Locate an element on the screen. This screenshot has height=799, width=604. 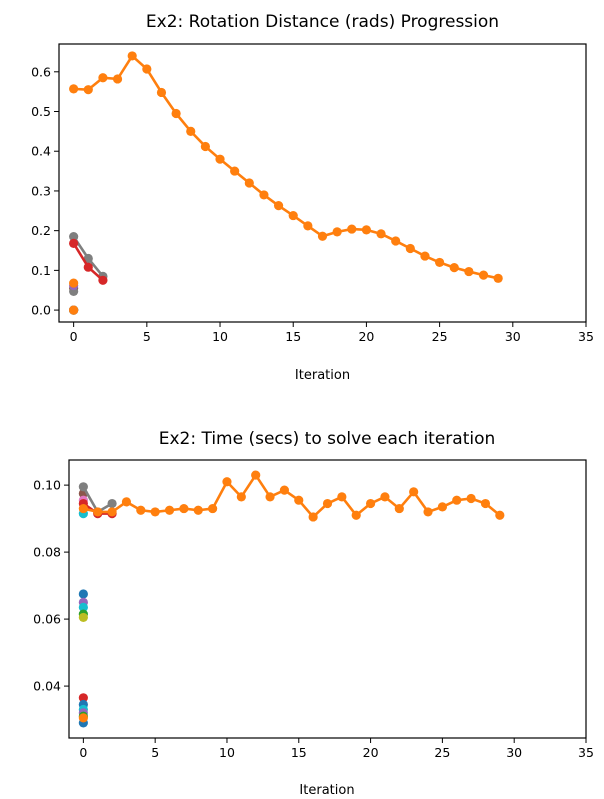
y-tick-label: 0.1 is located at coordinates (41, 270).